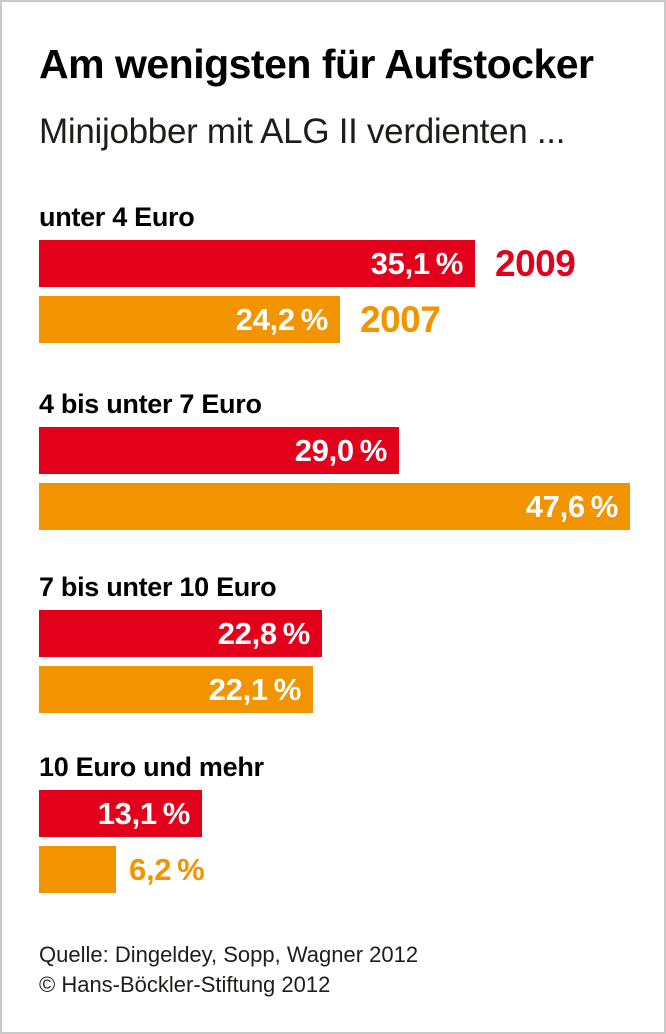 The width and height of the screenshot is (666, 1034). I want to click on bar-row-2007: 47,6 %, so click(351, 506).